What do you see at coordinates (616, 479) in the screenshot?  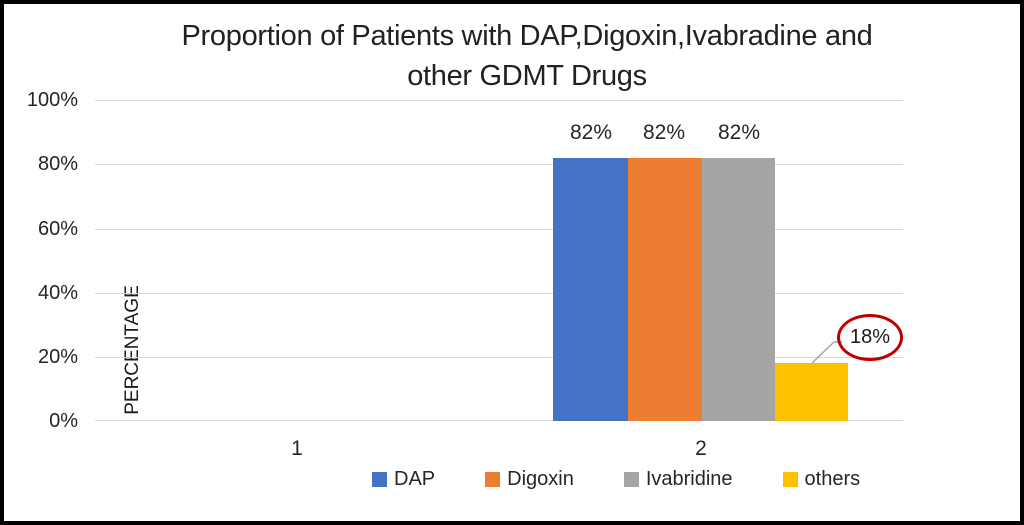 I see `legend: DAP Digoxin Ivabridine others` at bounding box center [616, 479].